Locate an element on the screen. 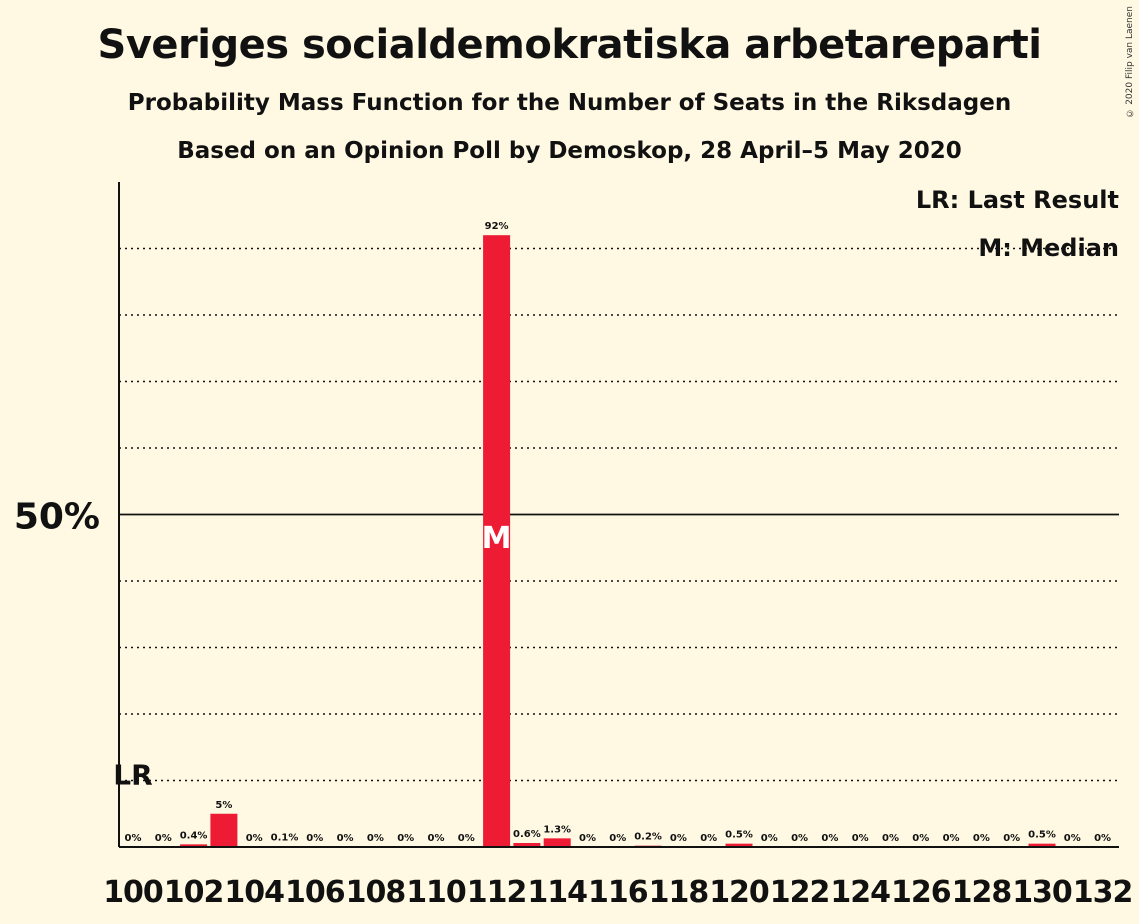  x-tick-label: 118 is located at coordinates (679, 892).